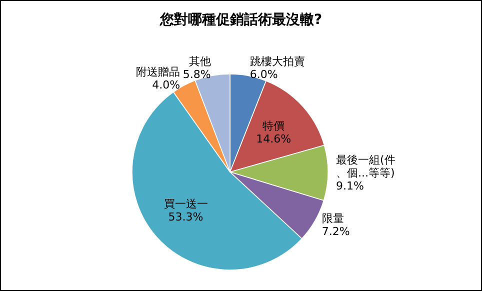 The image size is (483, 292). What do you see at coordinates (186, 217) in the screenshot?
I see `data-label: 53.3%` at bounding box center [186, 217].